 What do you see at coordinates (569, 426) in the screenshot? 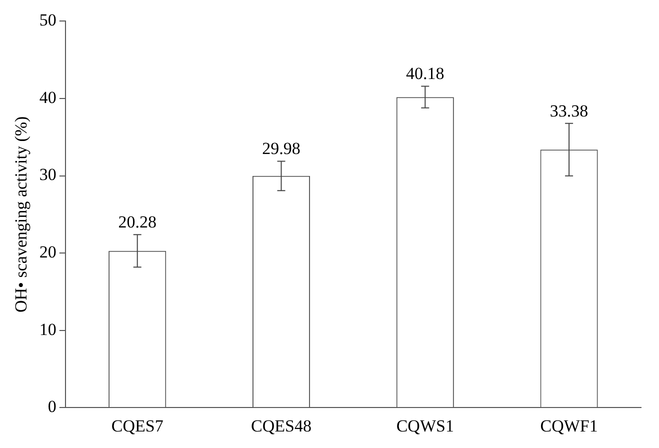
I see `x-tick-label: CQWF1` at bounding box center [569, 426].